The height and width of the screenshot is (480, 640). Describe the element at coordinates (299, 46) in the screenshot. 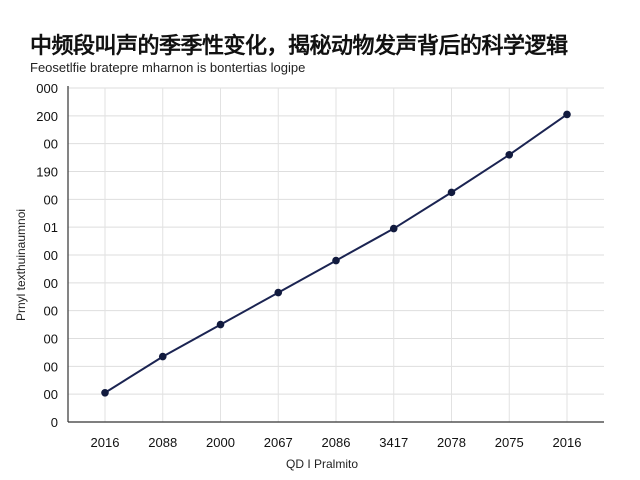

I see `chart-title: 中频段叫声的季季性变化，揭秘动物发声背后的科学逻辑` at that location.